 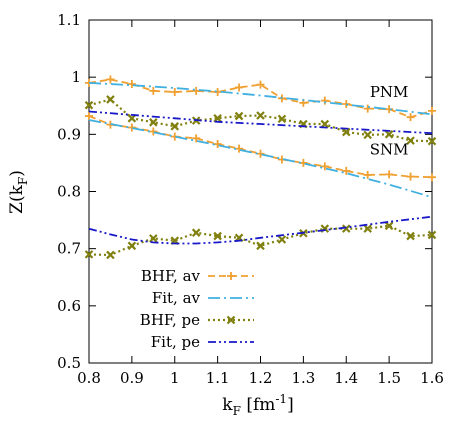 What do you see at coordinates (389, 92) in the screenshot?
I see `annotation-label: PNM` at bounding box center [389, 92].